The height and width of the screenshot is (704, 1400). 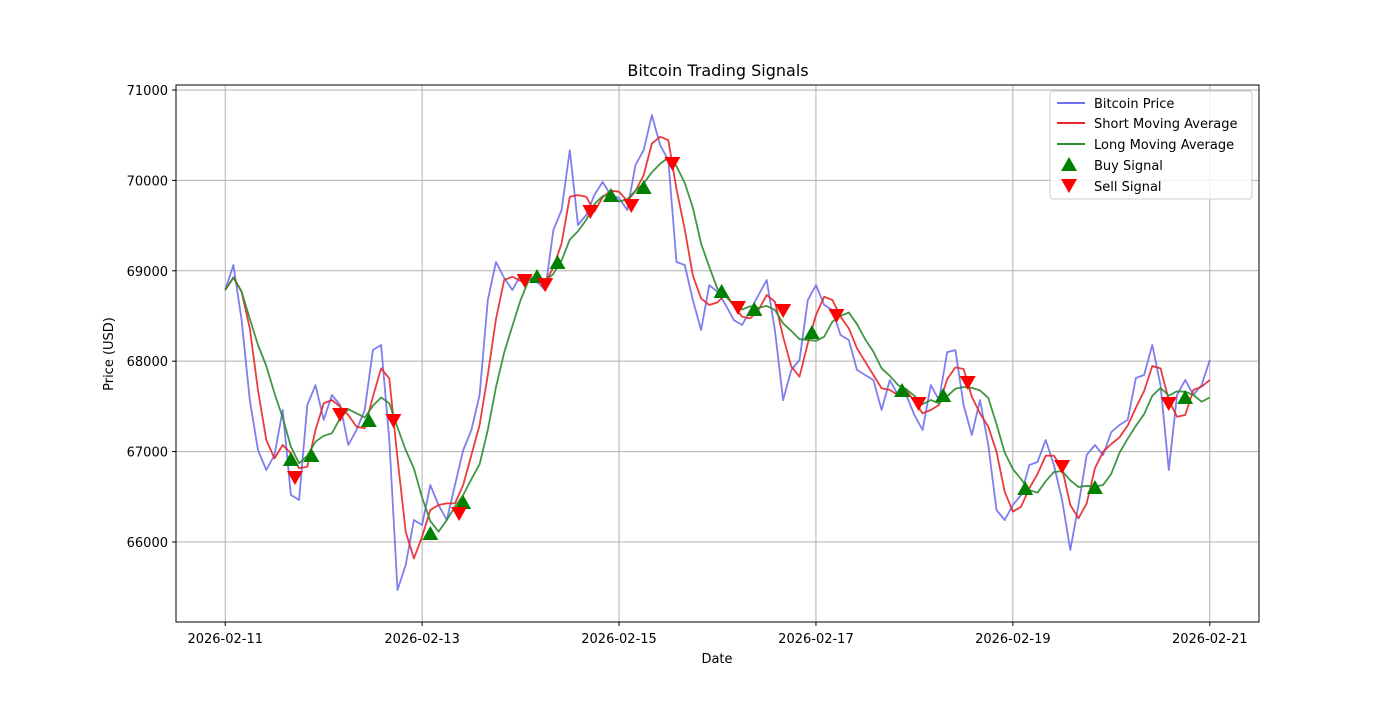 What do you see at coordinates (1128, 166) in the screenshot?
I see `legend-label-buy: Buy Signal` at bounding box center [1128, 166].